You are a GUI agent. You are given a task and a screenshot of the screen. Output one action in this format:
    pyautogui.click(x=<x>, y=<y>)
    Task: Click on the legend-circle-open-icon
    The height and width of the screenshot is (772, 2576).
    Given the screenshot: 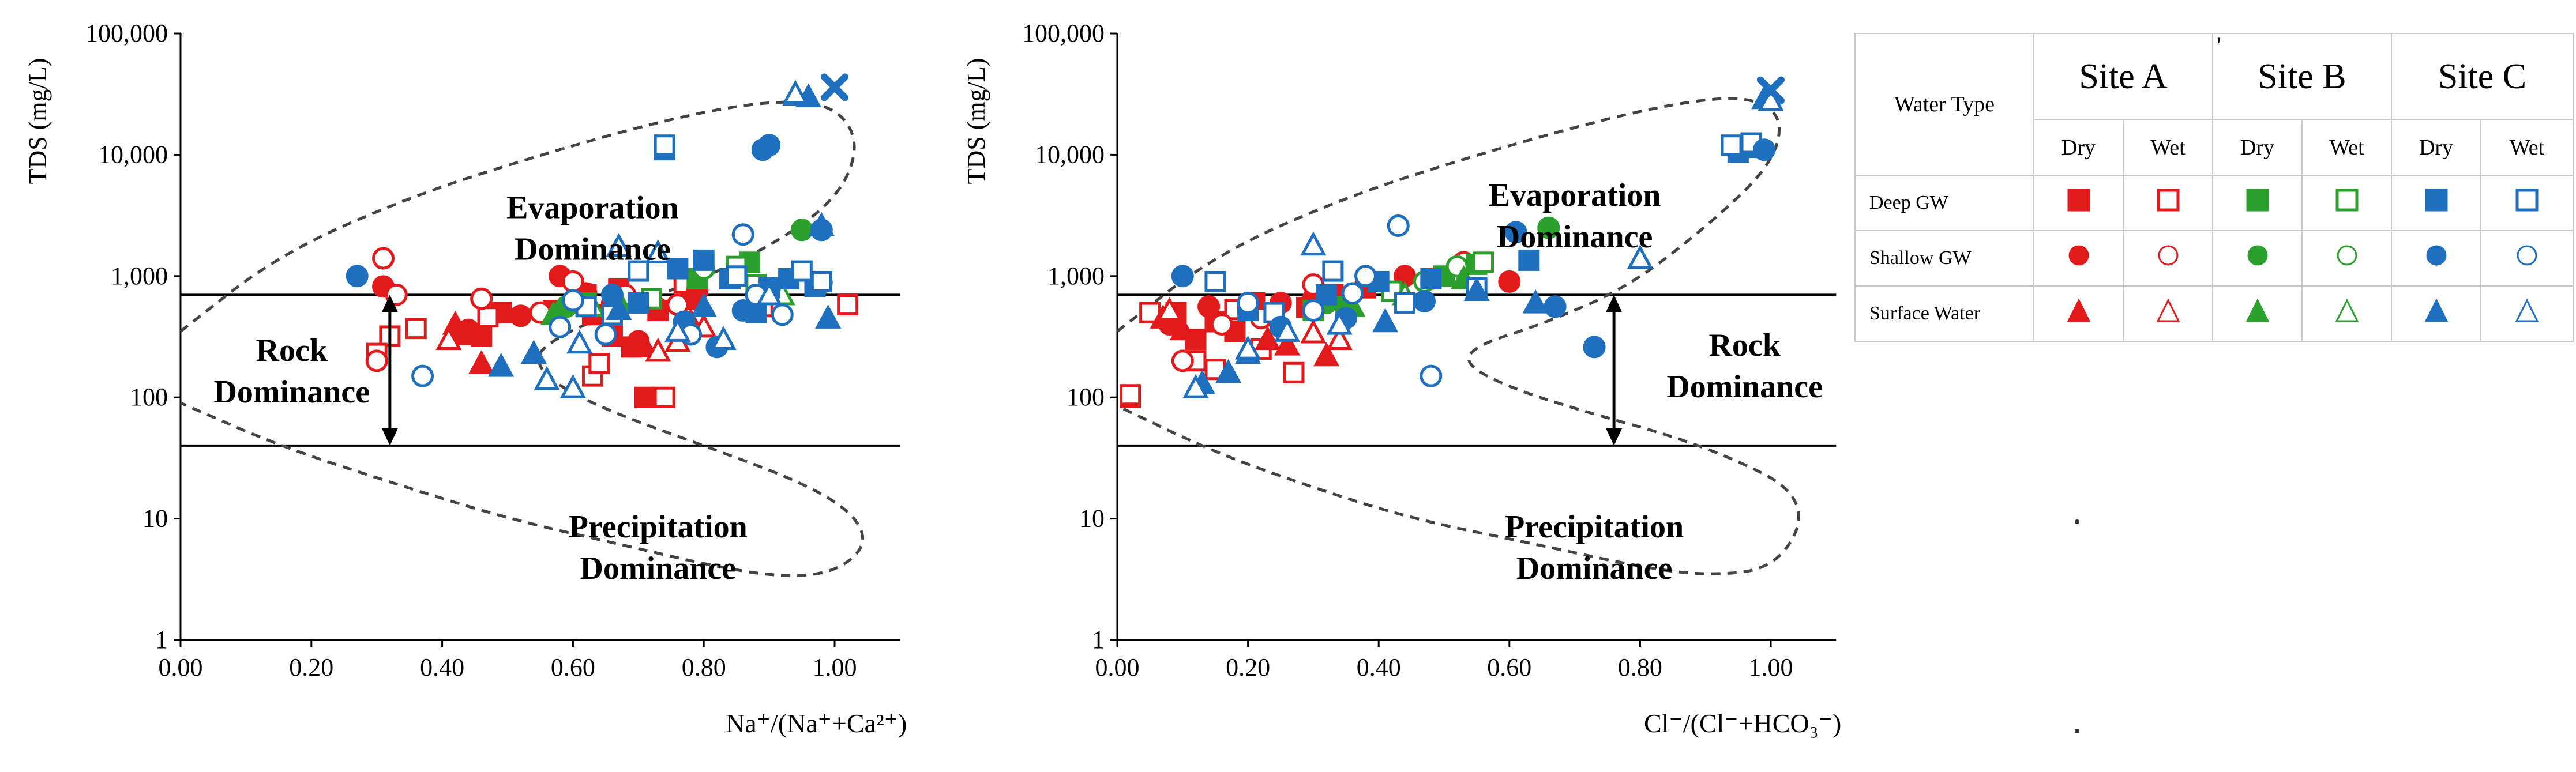 What is the action you would take?
    pyautogui.click(x=2346, y=259)
    